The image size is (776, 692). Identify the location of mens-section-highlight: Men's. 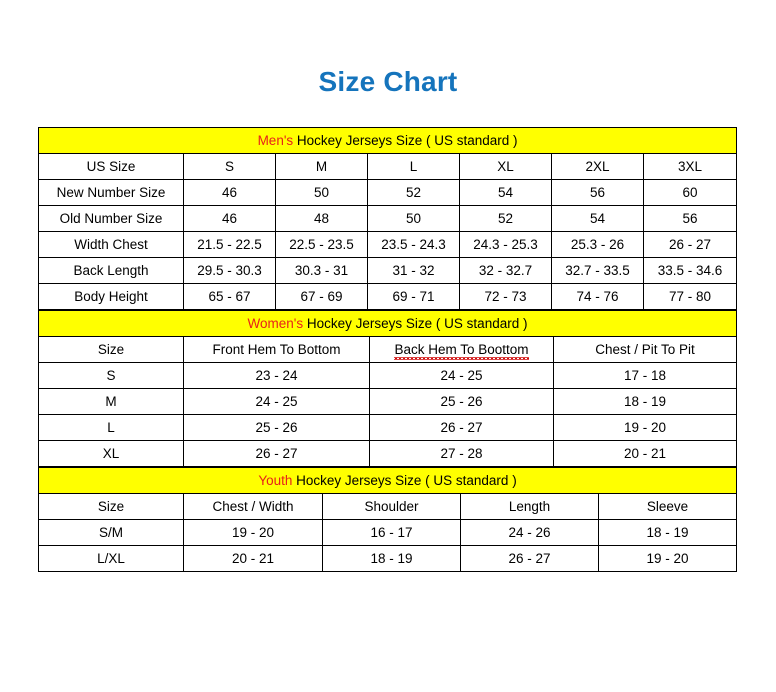
(275, 140).